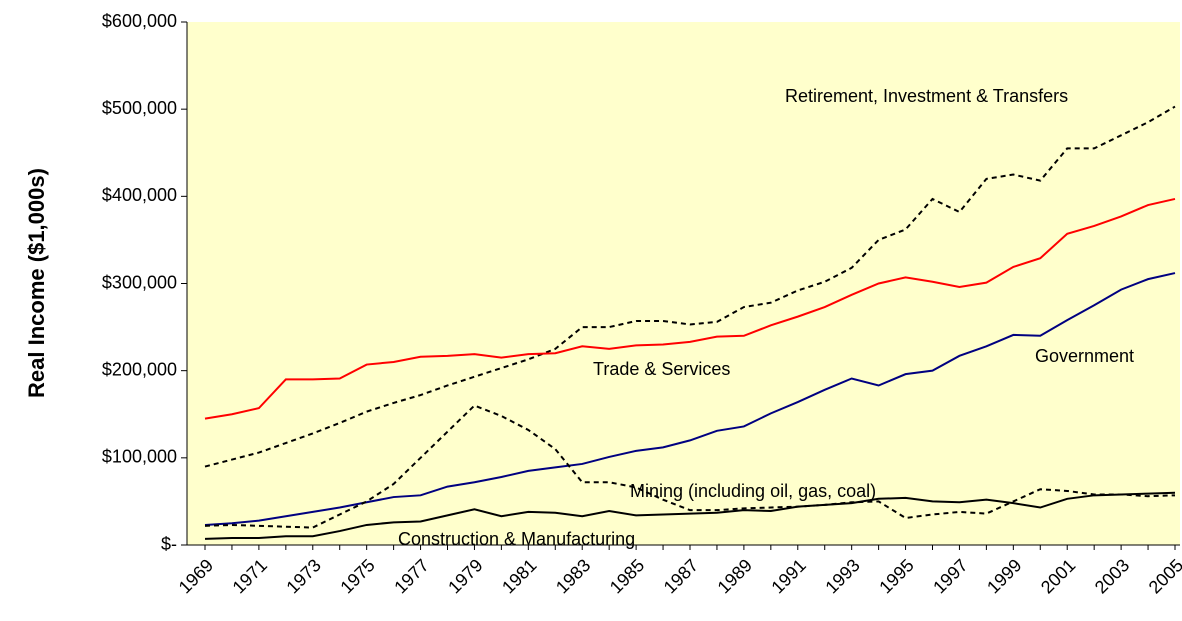  I want to click on x-tick-label: 2001, so click(1058, 576).